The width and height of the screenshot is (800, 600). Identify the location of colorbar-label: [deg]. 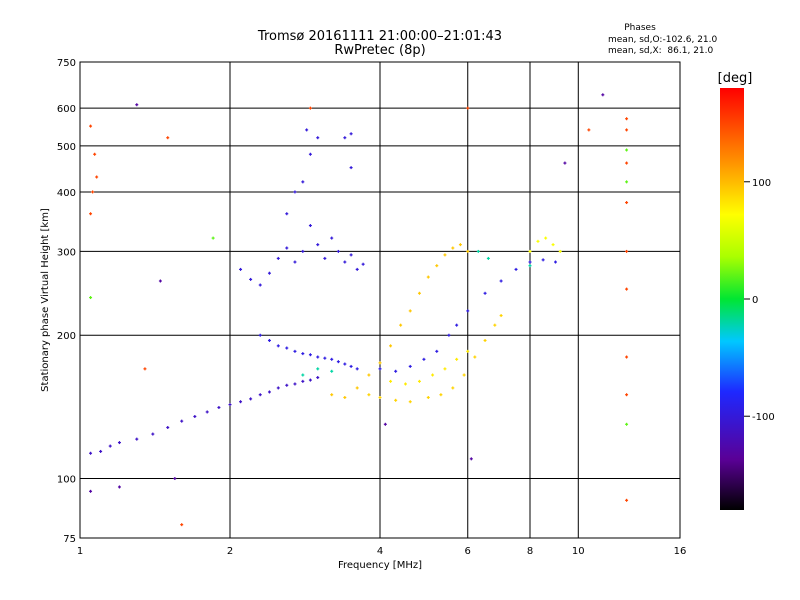
(735, 78).